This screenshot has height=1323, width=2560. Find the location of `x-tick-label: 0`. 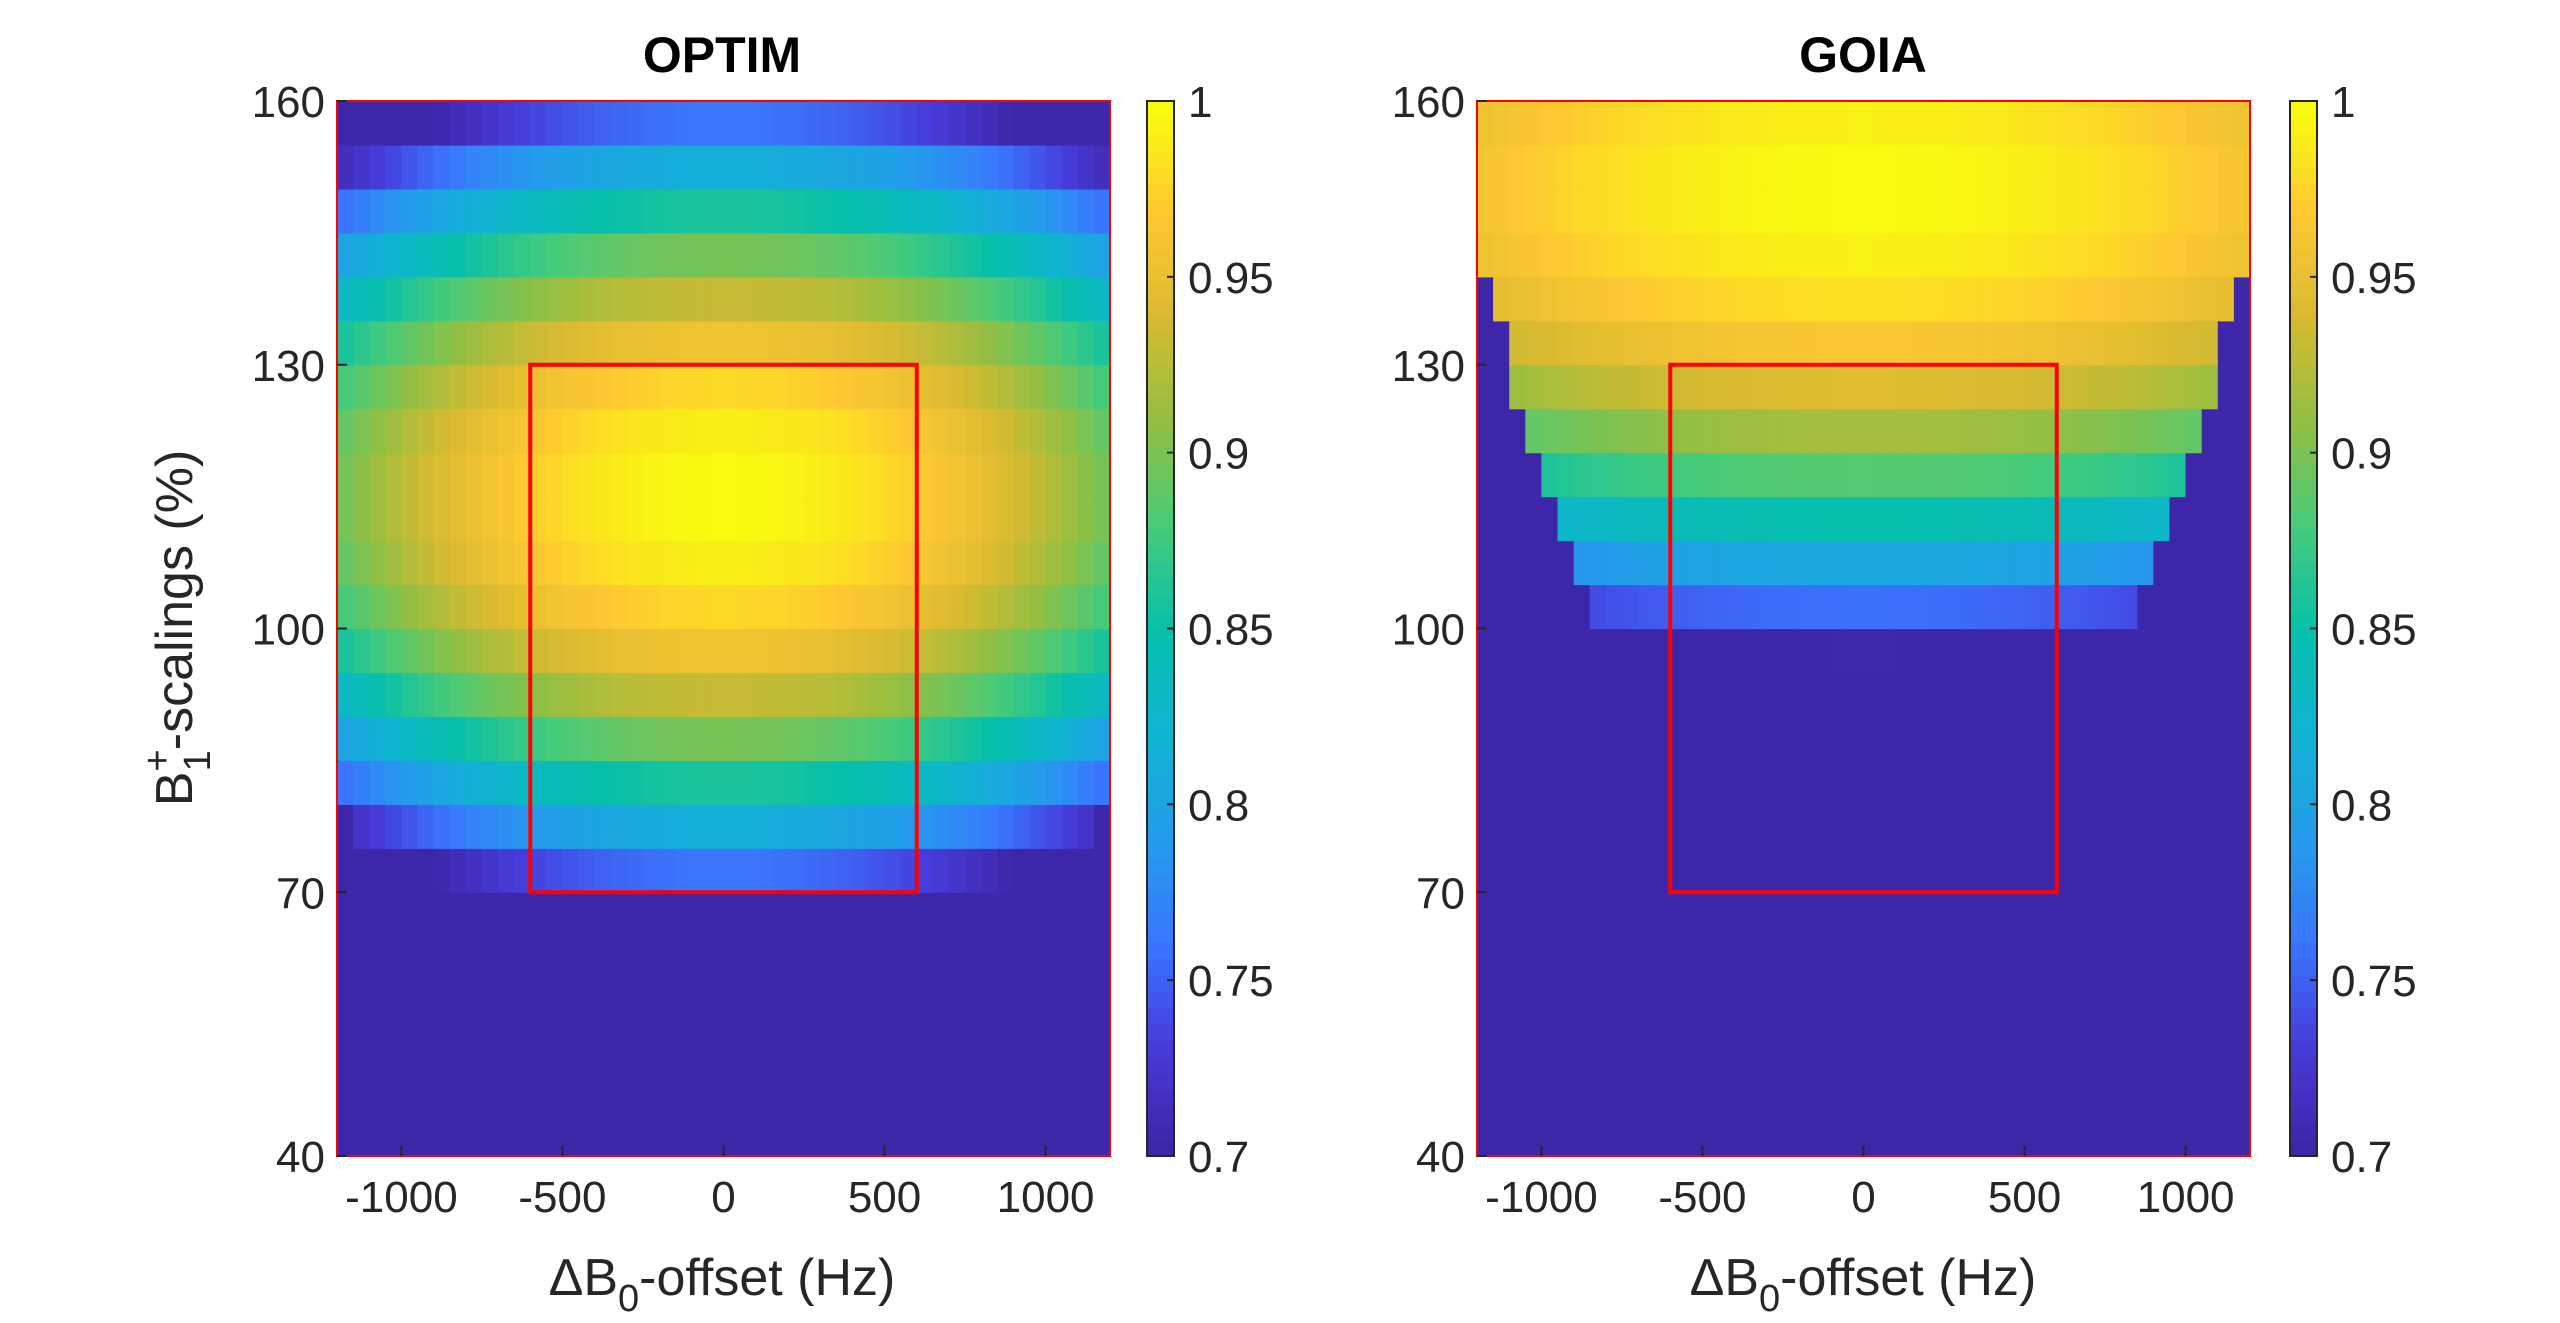

x-tick-label: 0 is located at coordinates (723, 1197).